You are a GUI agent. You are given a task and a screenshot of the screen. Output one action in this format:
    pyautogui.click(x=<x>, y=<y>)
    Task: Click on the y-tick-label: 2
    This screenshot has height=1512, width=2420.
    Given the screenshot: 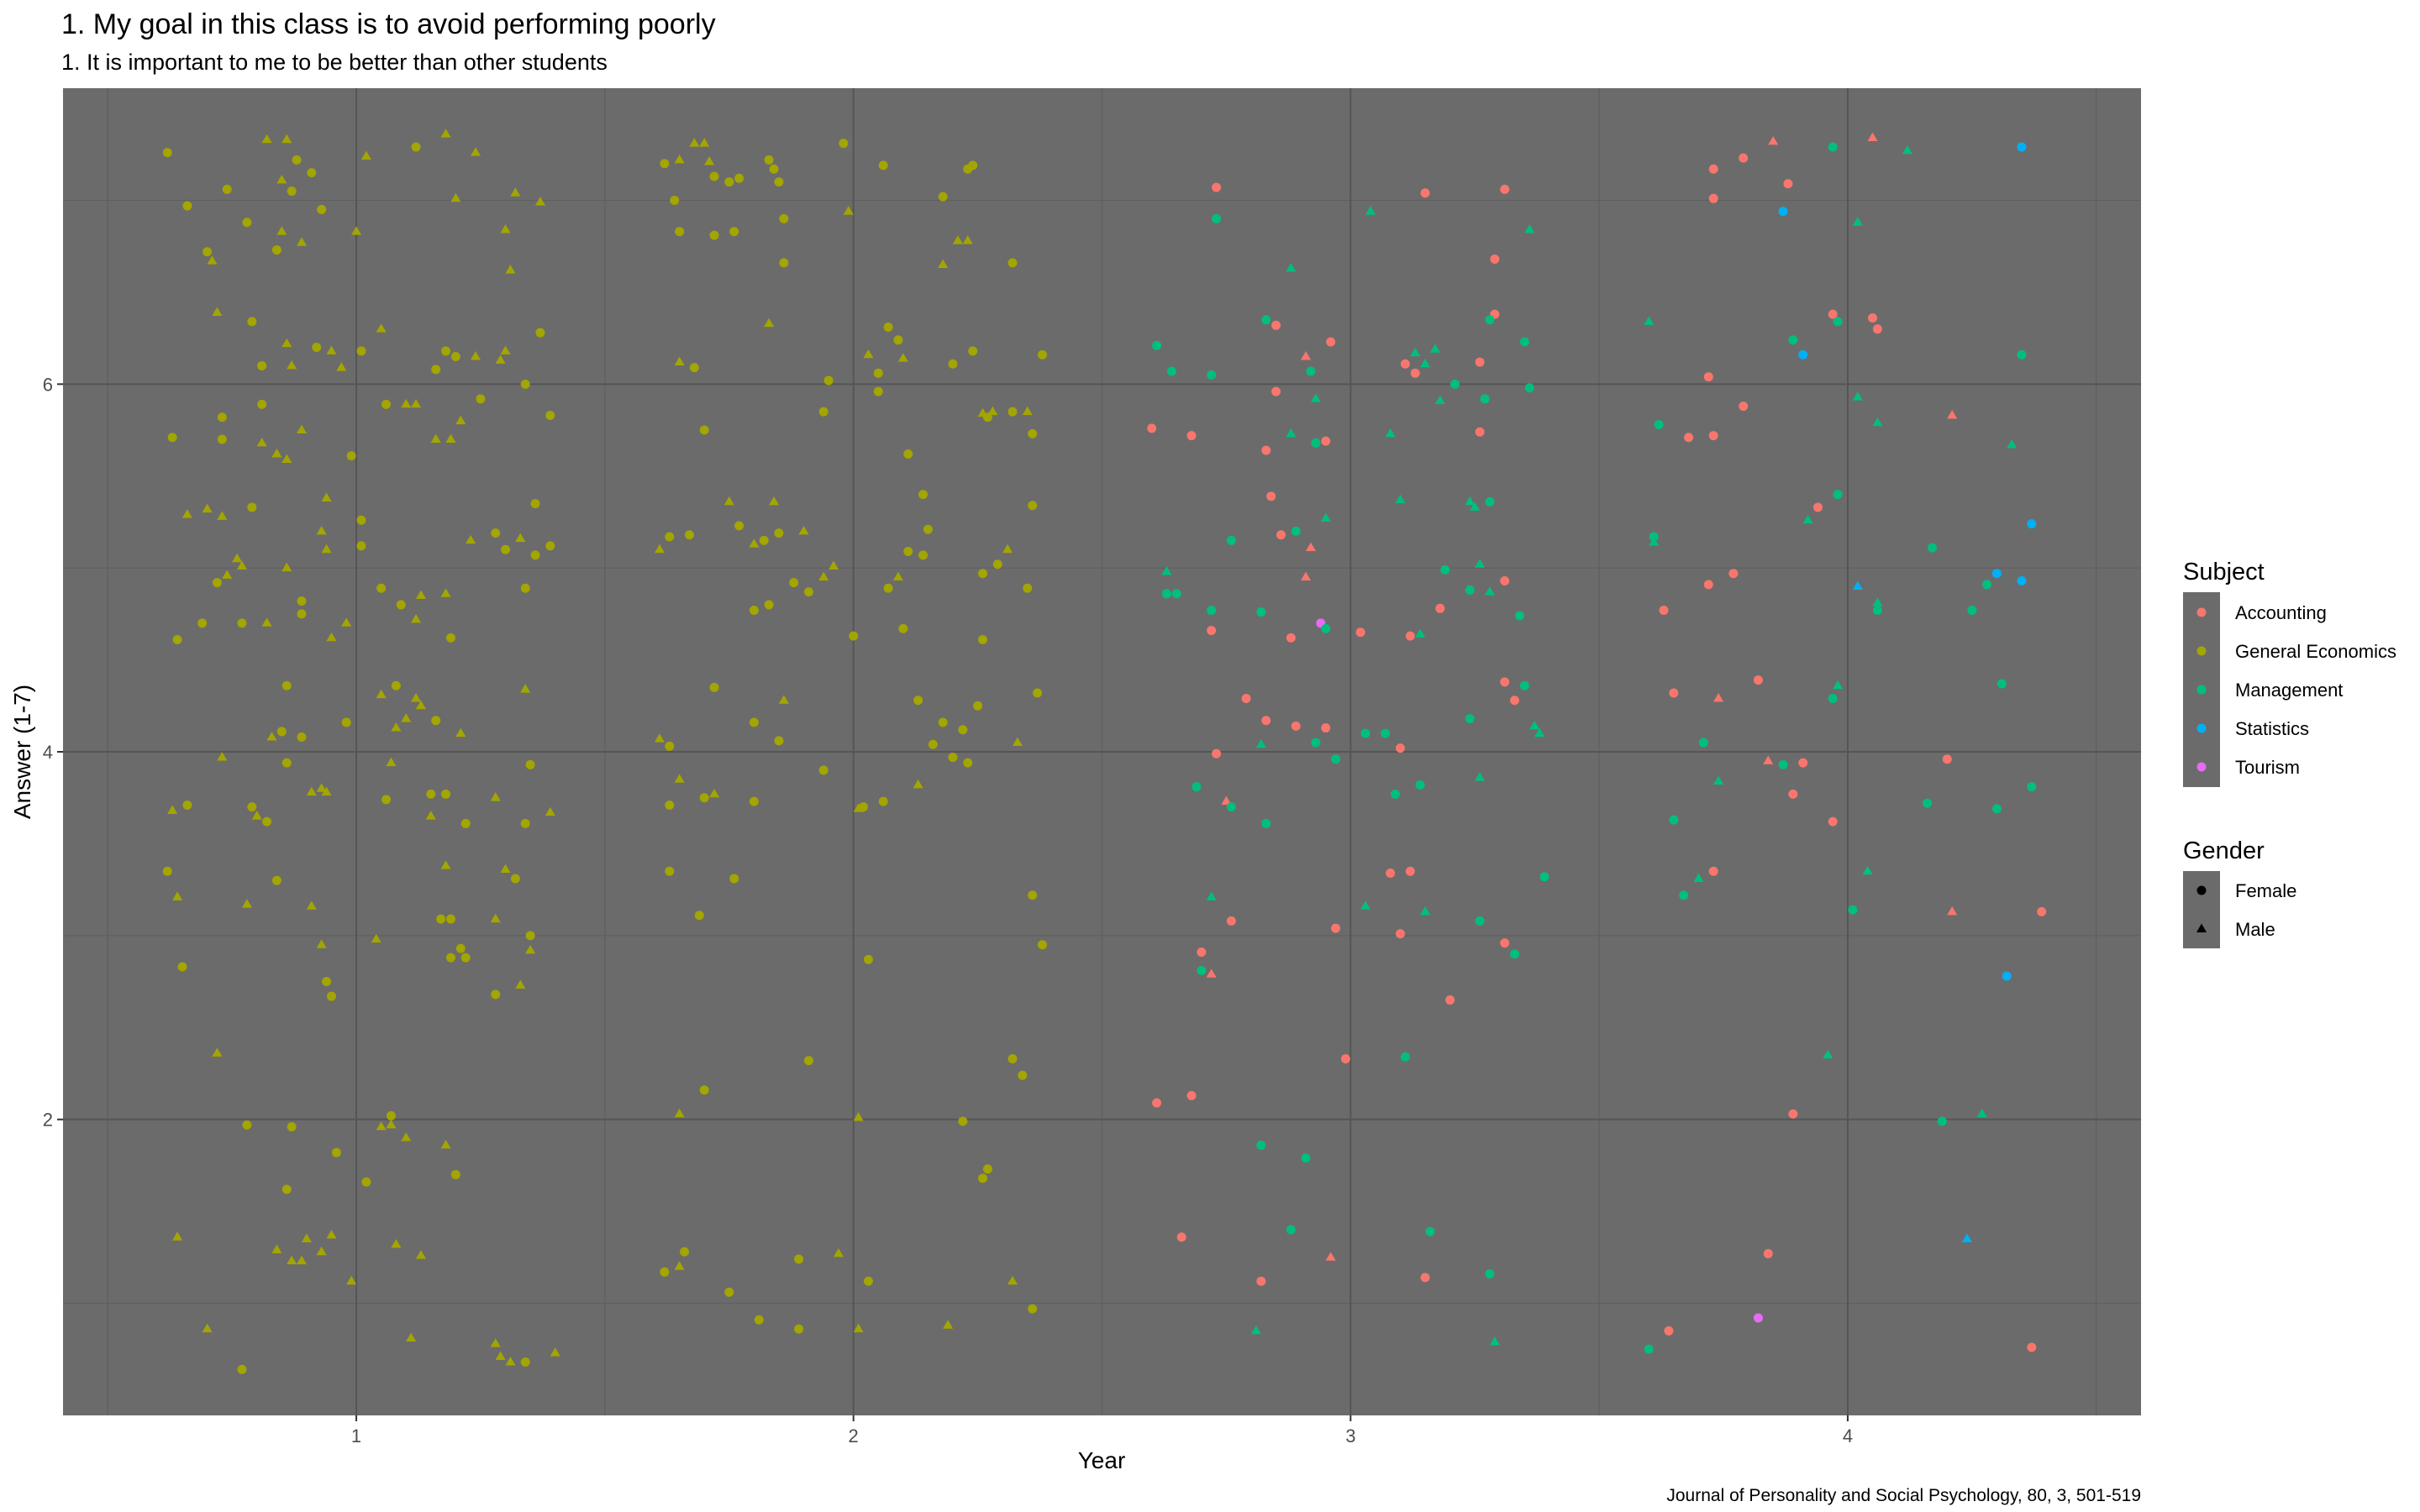 What is the action you would take?
    pyautogui.click(x=48, y=1120)
    